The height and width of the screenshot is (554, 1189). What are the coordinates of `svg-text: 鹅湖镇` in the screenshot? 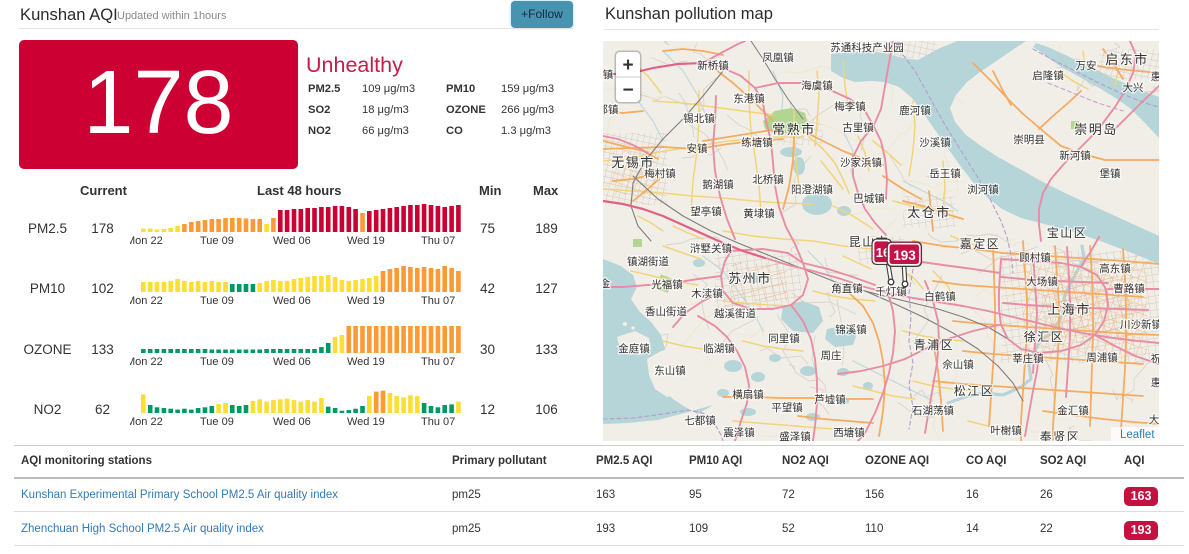 It's located at (718, 184).